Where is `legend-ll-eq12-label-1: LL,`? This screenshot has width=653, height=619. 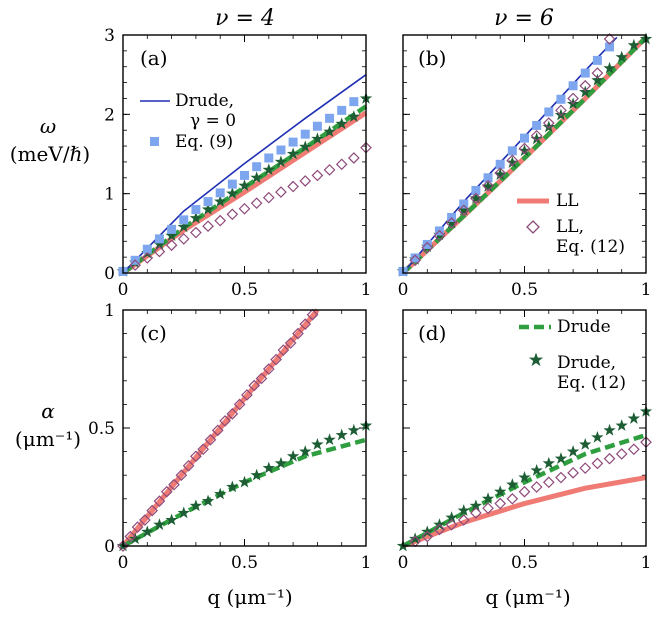
legend-ll-eq12-label-1: LL, is located at coordinates (570, 227).